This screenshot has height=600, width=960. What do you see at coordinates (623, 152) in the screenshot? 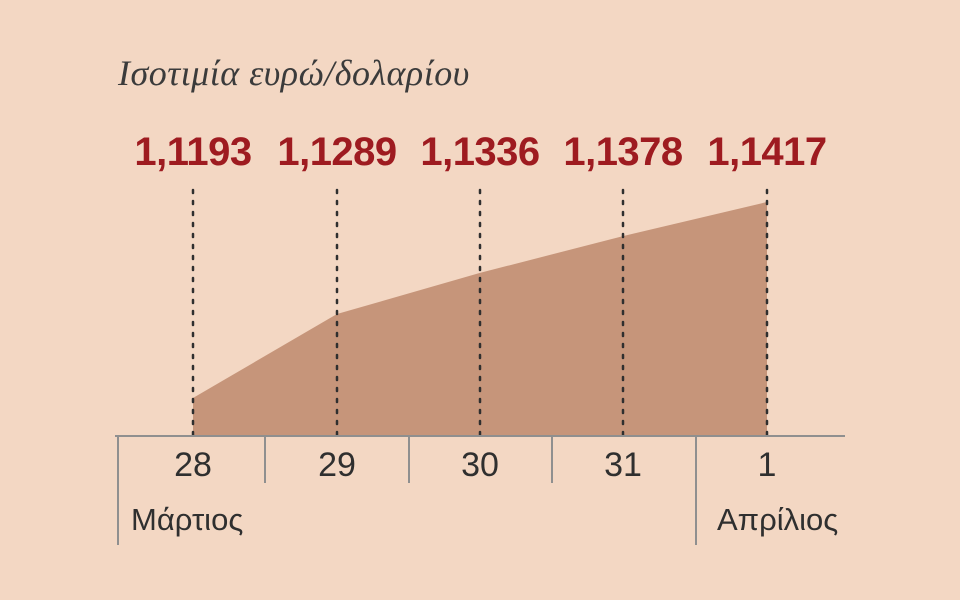
I see `value-label-31: 1,1378` at bounding box center [623, 152].